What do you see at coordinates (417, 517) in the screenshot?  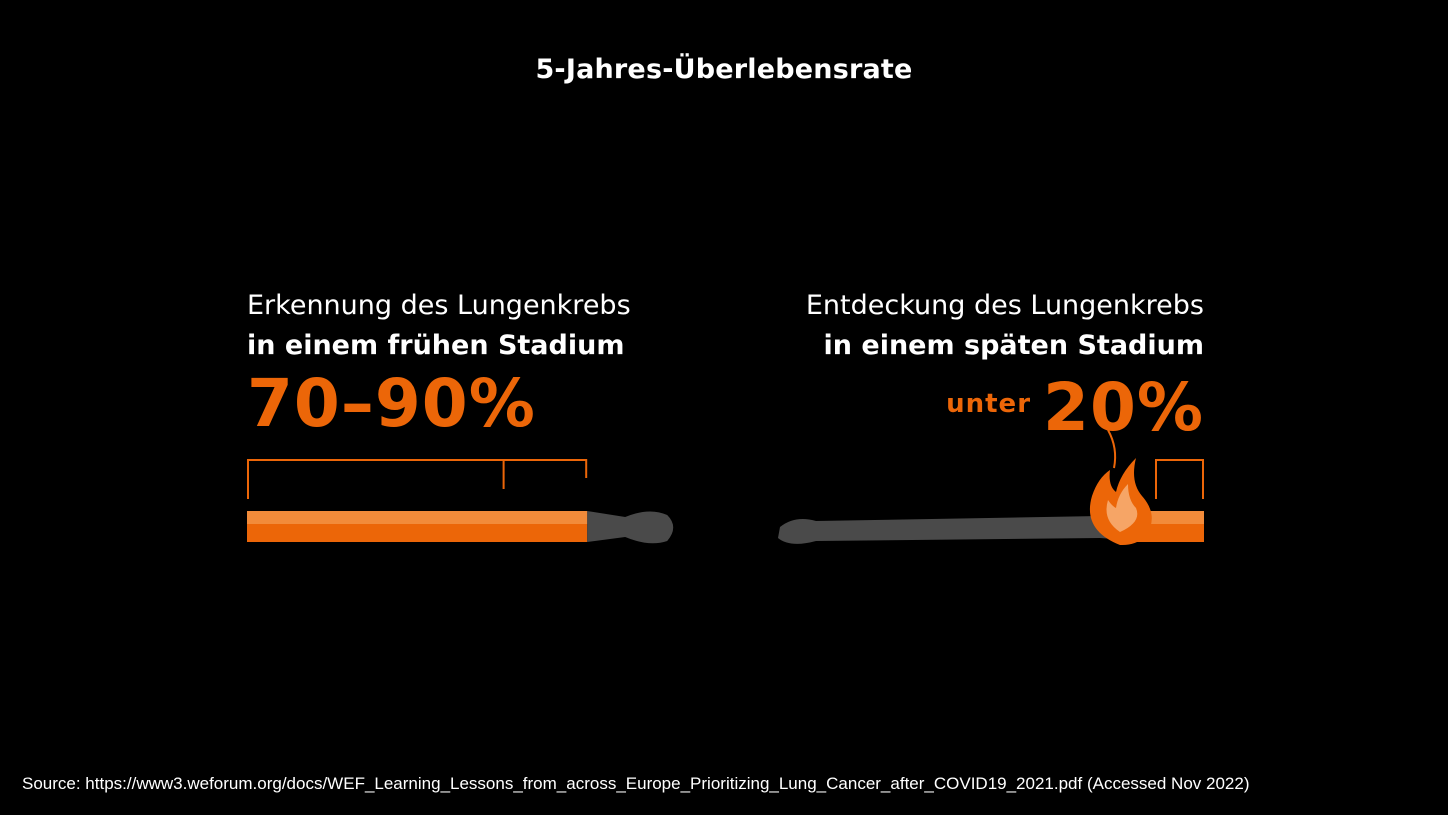 I see `match-stick-highlight` at bounding box center [417, 517].